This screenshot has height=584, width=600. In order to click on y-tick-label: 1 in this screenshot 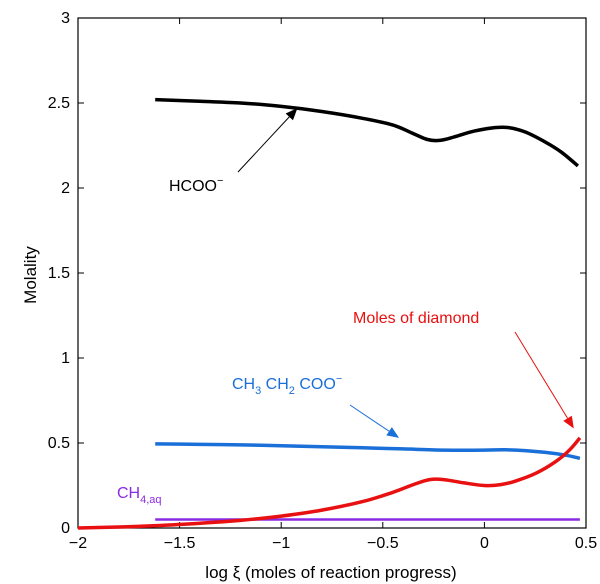, I will do `click(65, 358)`.